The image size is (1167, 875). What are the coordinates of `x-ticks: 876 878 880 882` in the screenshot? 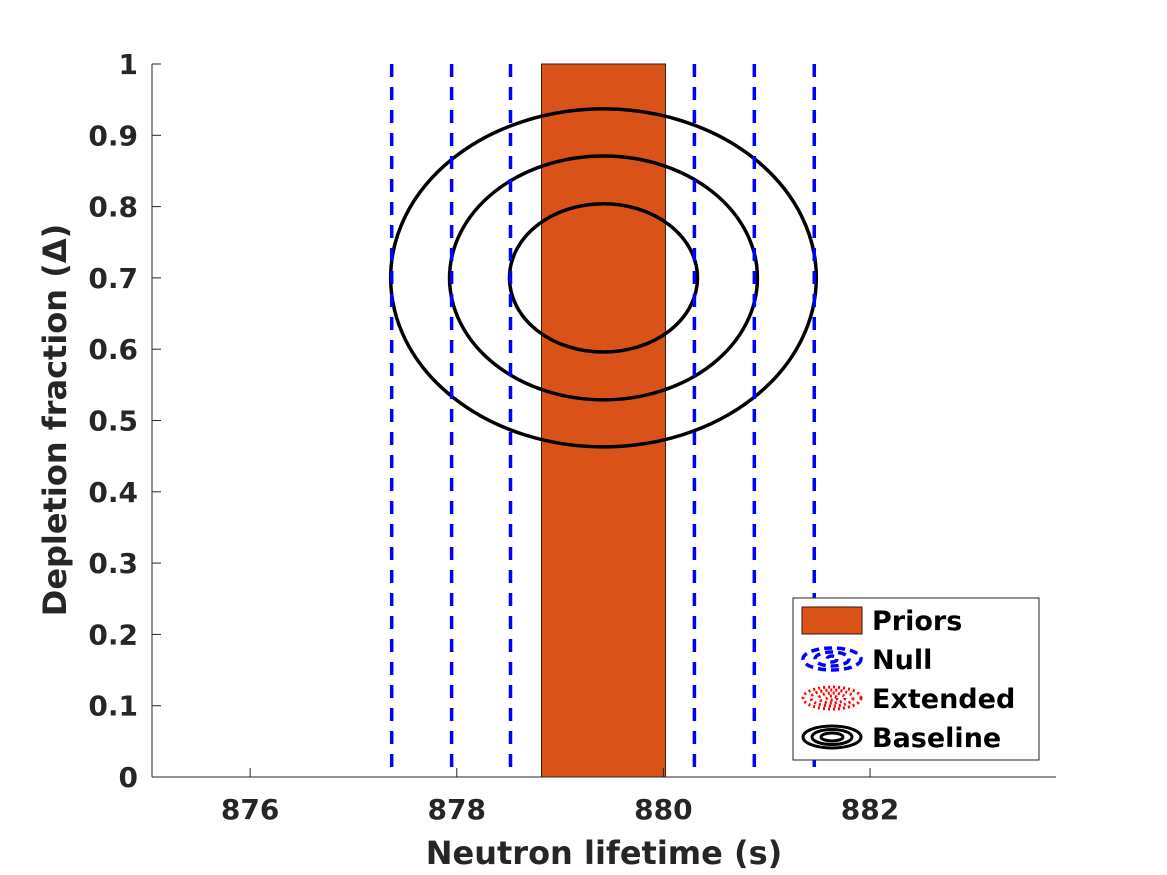 It's located at (560, 797).